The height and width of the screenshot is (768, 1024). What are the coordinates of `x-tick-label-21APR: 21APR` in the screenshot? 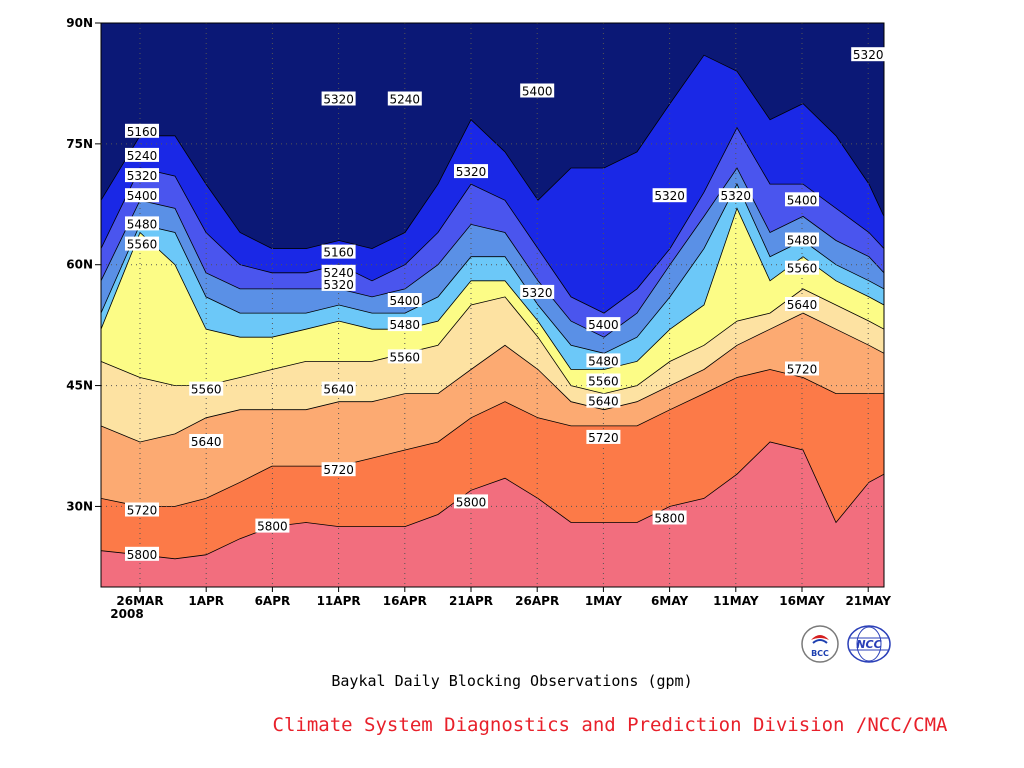 It's located at (471, 601).